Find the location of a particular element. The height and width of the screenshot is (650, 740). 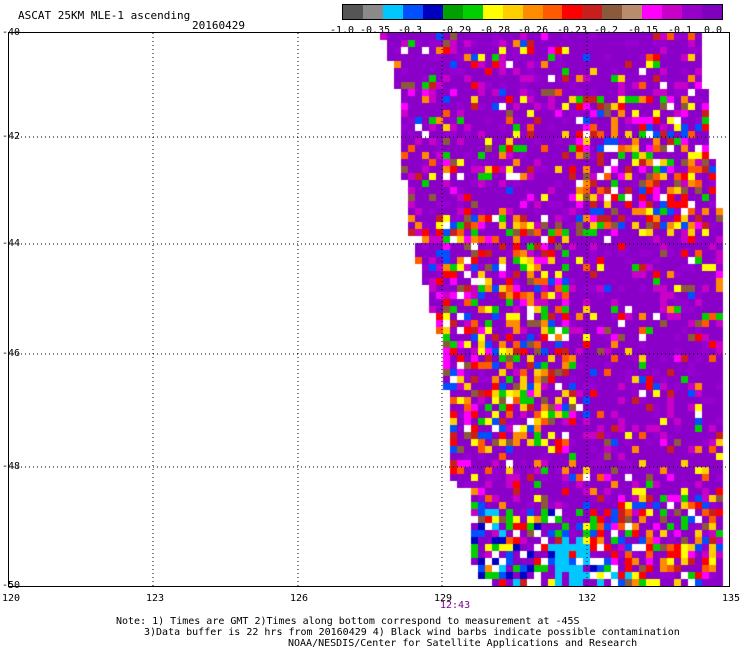

lon-label: 123 is located at coordinates (155, 598).